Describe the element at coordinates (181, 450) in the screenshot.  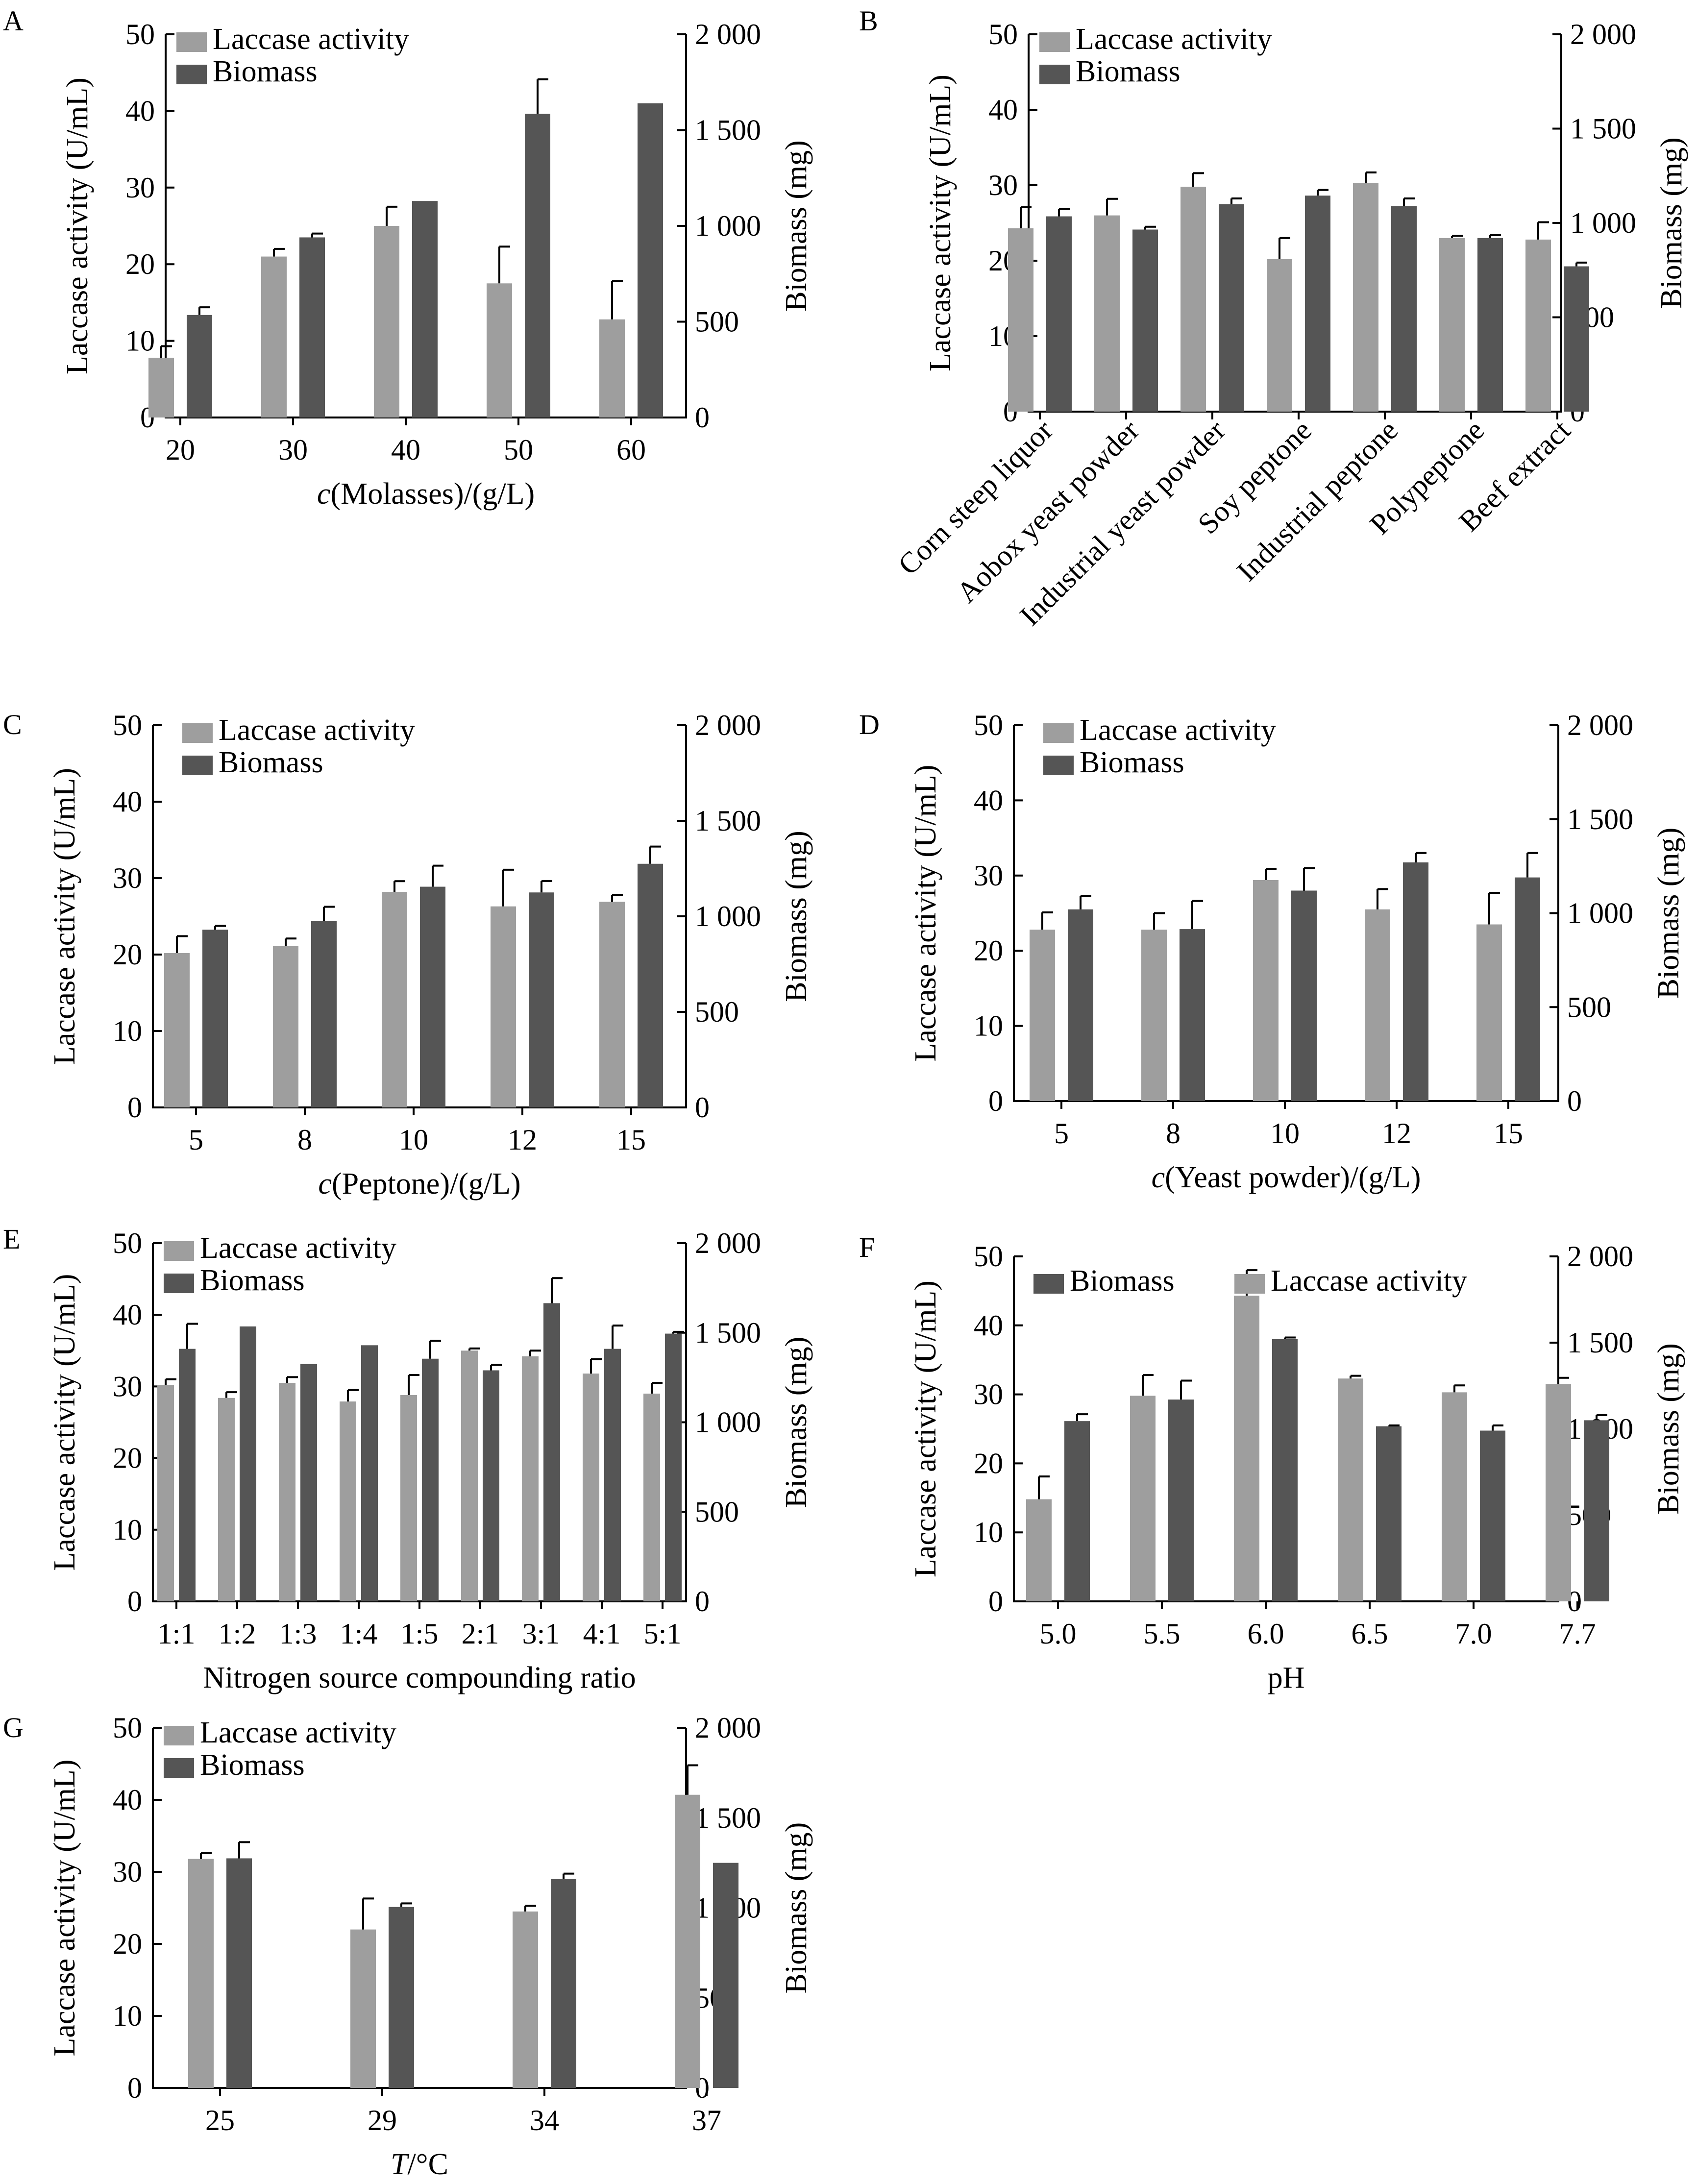
I see `x-tick-label: 20` at that location.